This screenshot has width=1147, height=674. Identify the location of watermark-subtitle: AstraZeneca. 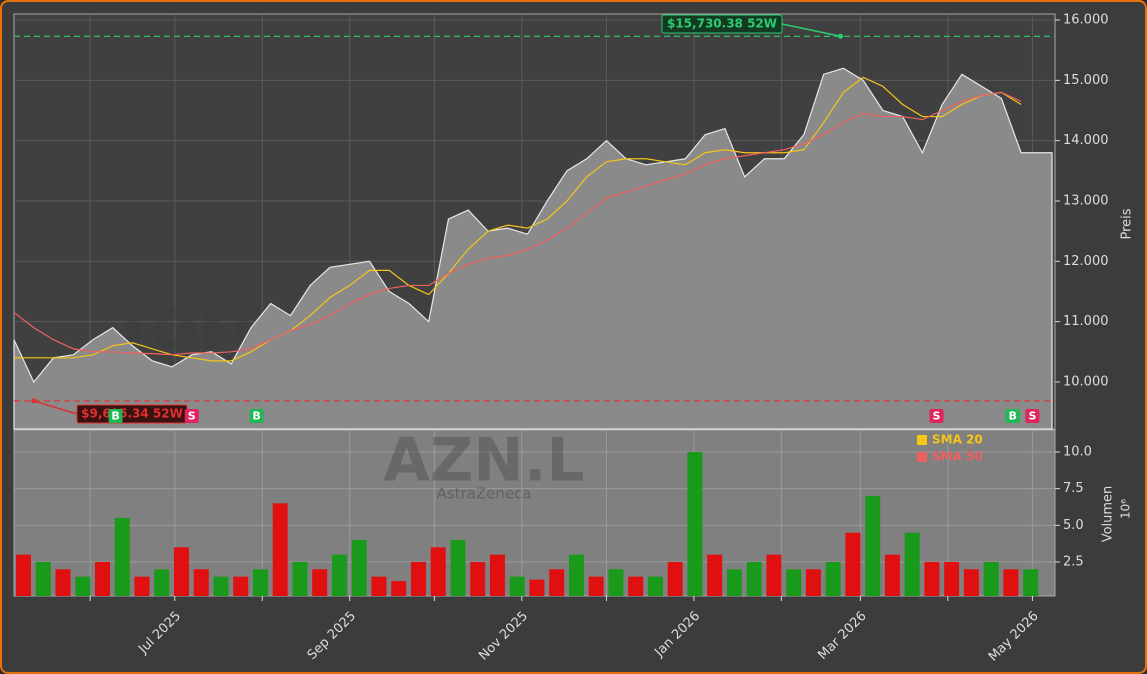
(484, 494).